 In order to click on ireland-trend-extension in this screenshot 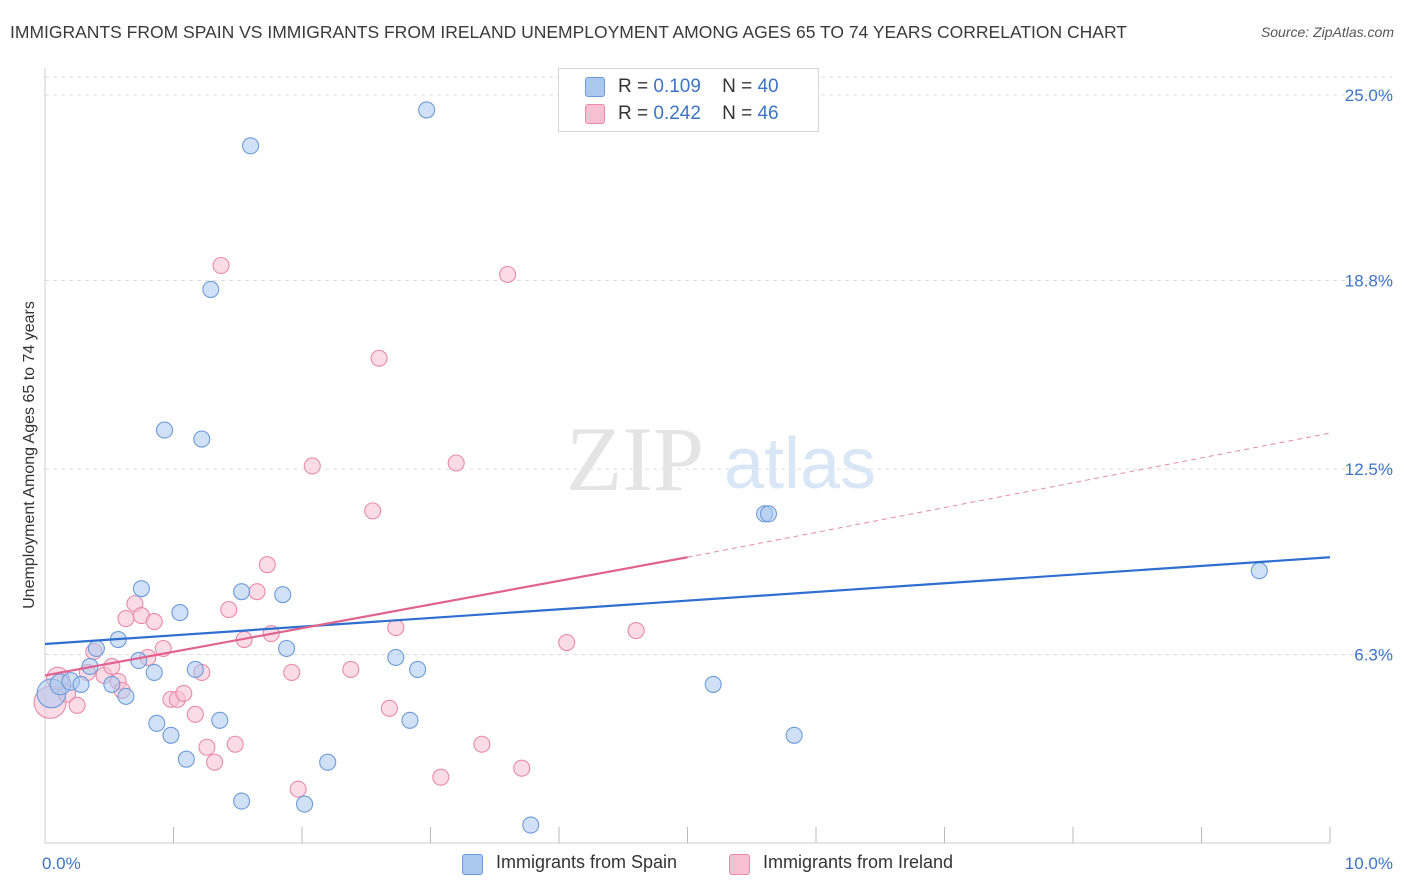, I will do `click(1009, 495)`.